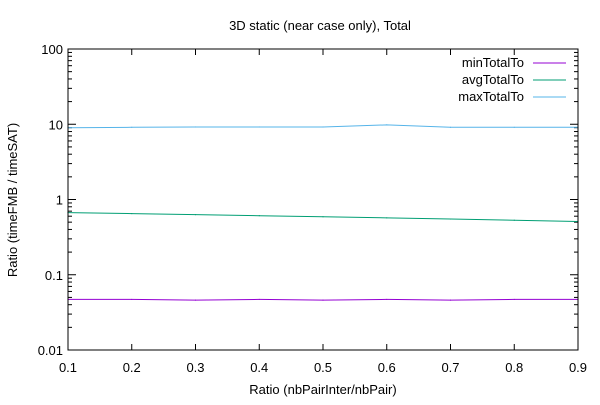 The image size is (600, 405). I want to click on y-tick-label: 0.1, so click(54, 275).